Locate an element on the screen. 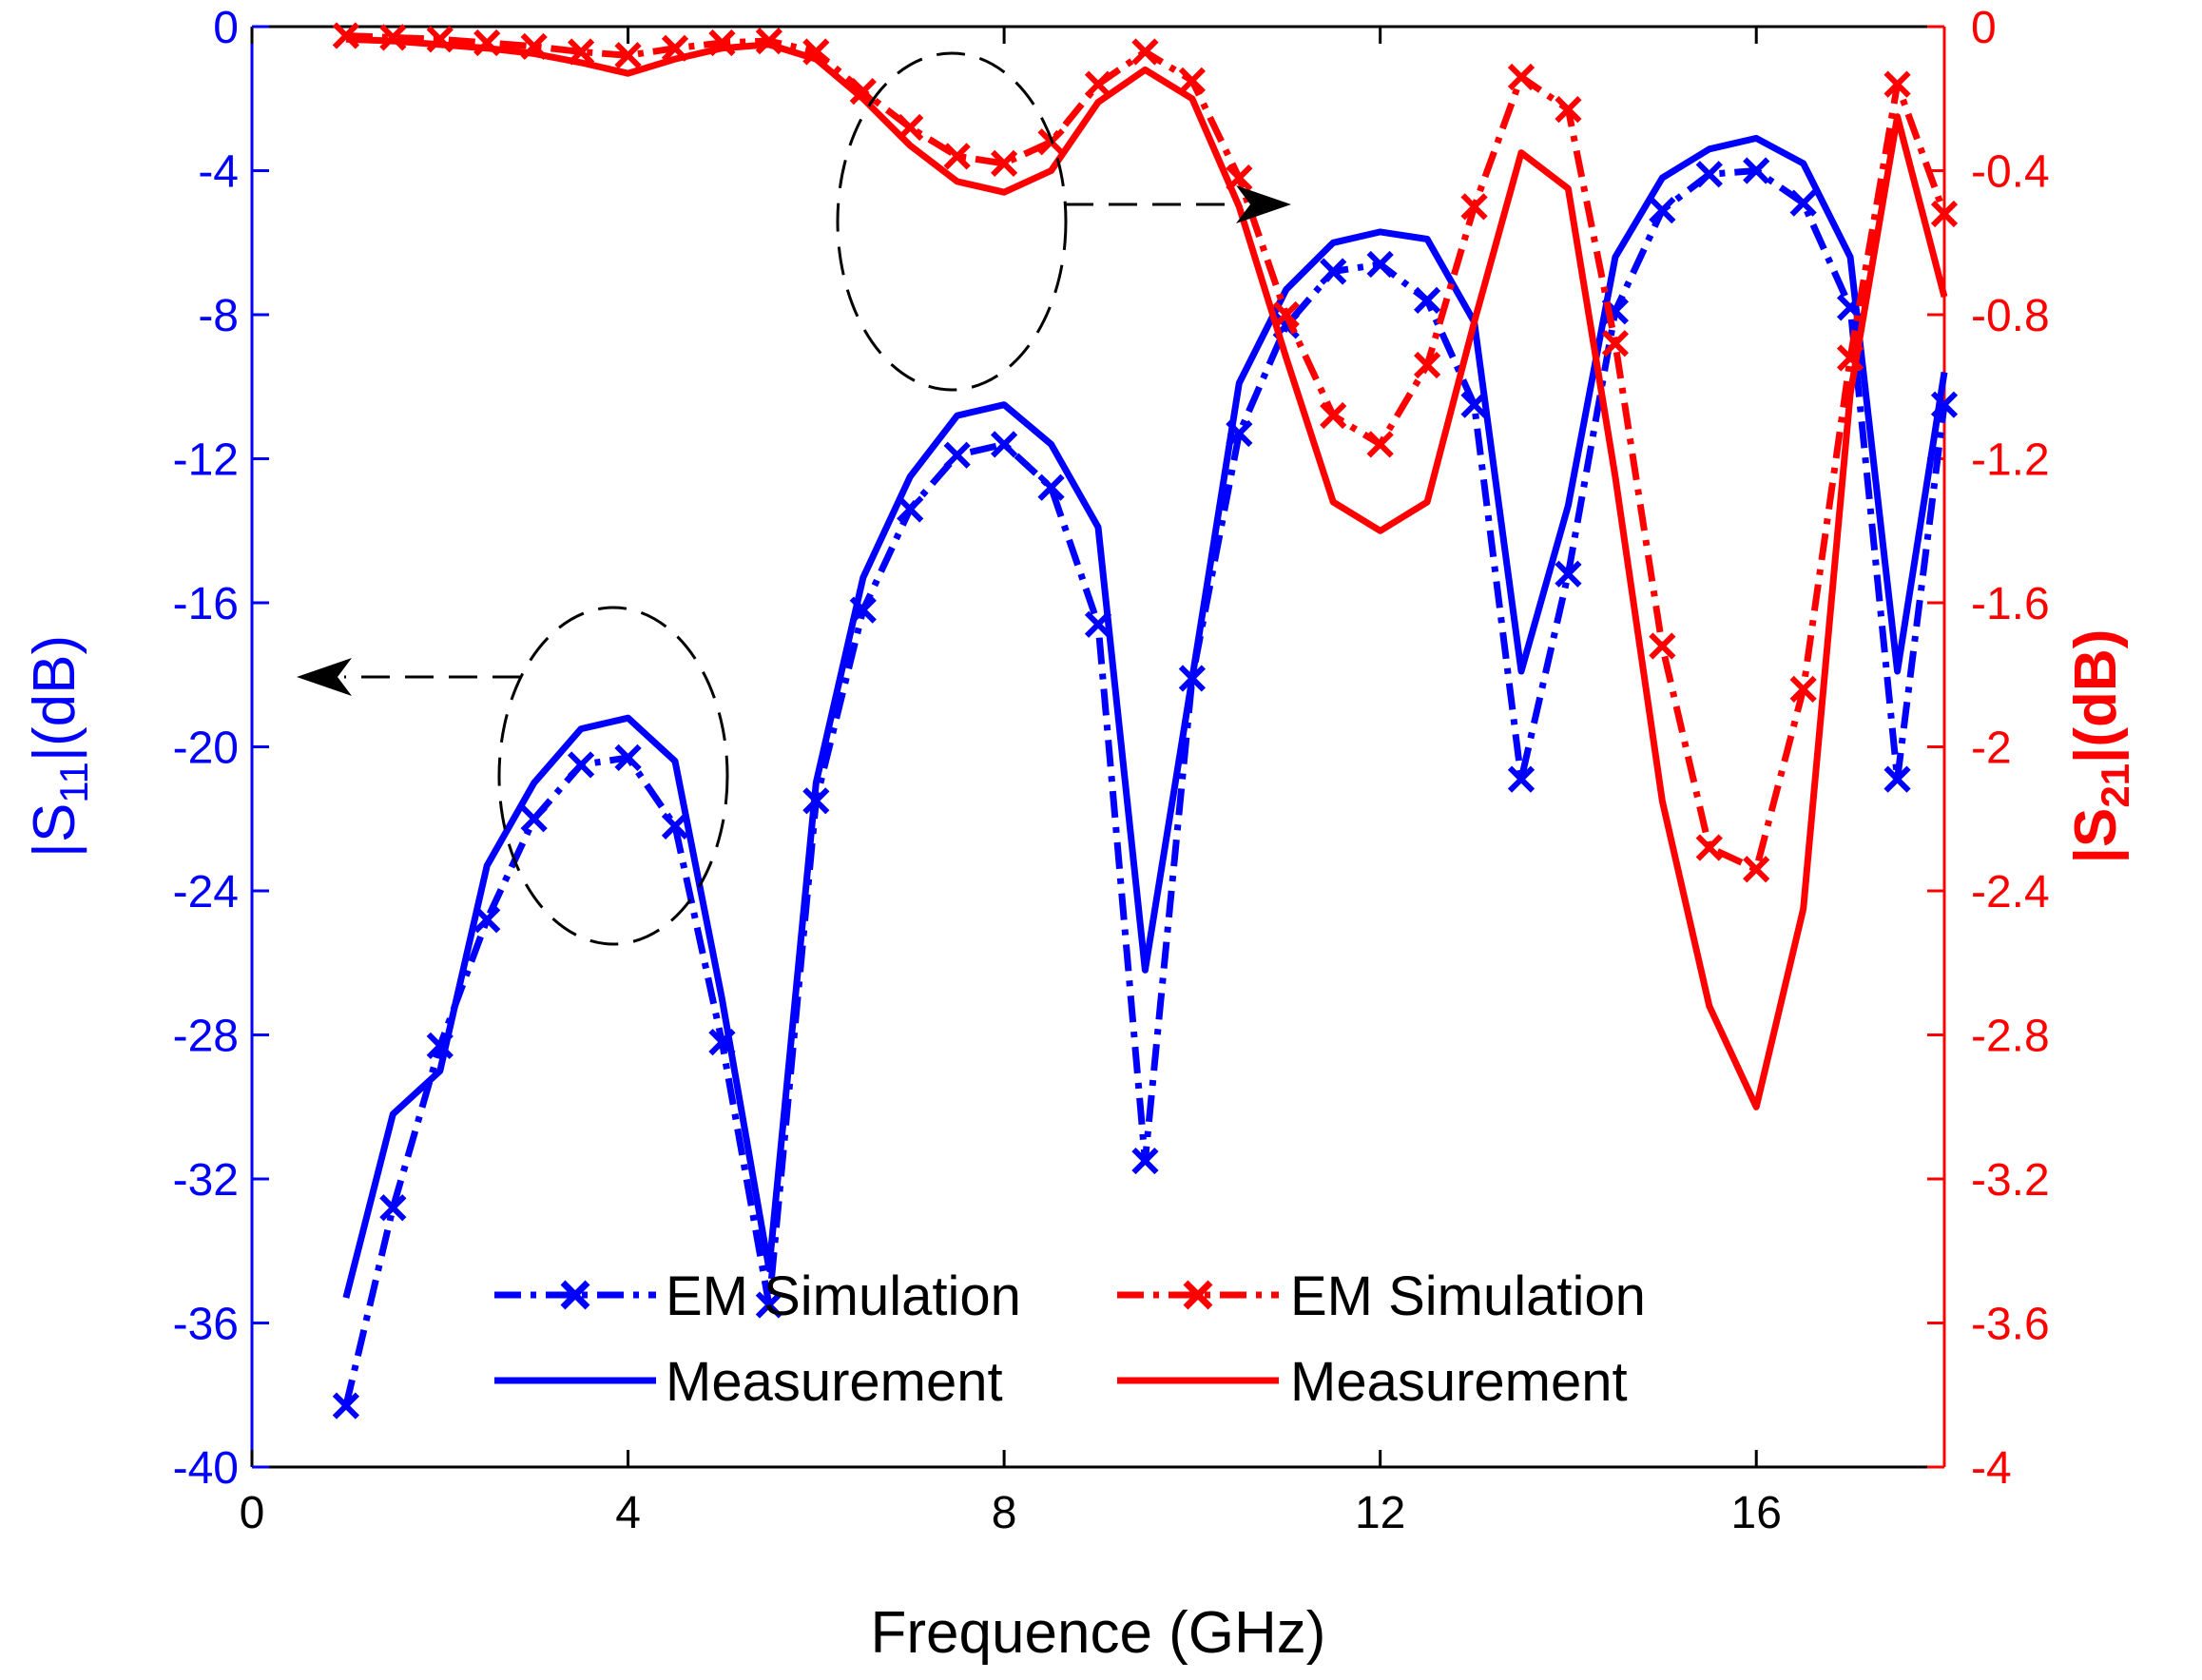 This screenshot has width=2202, height=1680. y-left-tick-label: -32 is located at coordinates (206, 1180).